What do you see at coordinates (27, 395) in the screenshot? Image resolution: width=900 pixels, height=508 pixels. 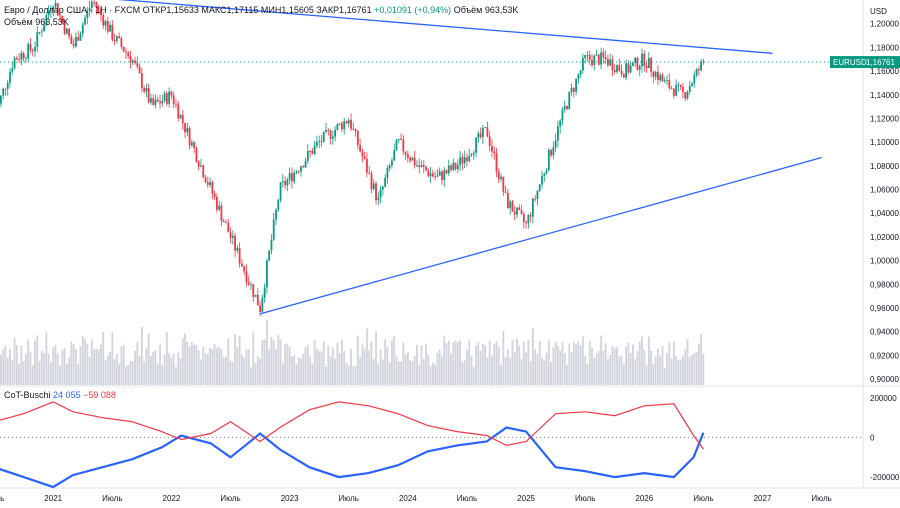 I see `indicator-name: CoT-Buschi` at bounding box center [27, 395].